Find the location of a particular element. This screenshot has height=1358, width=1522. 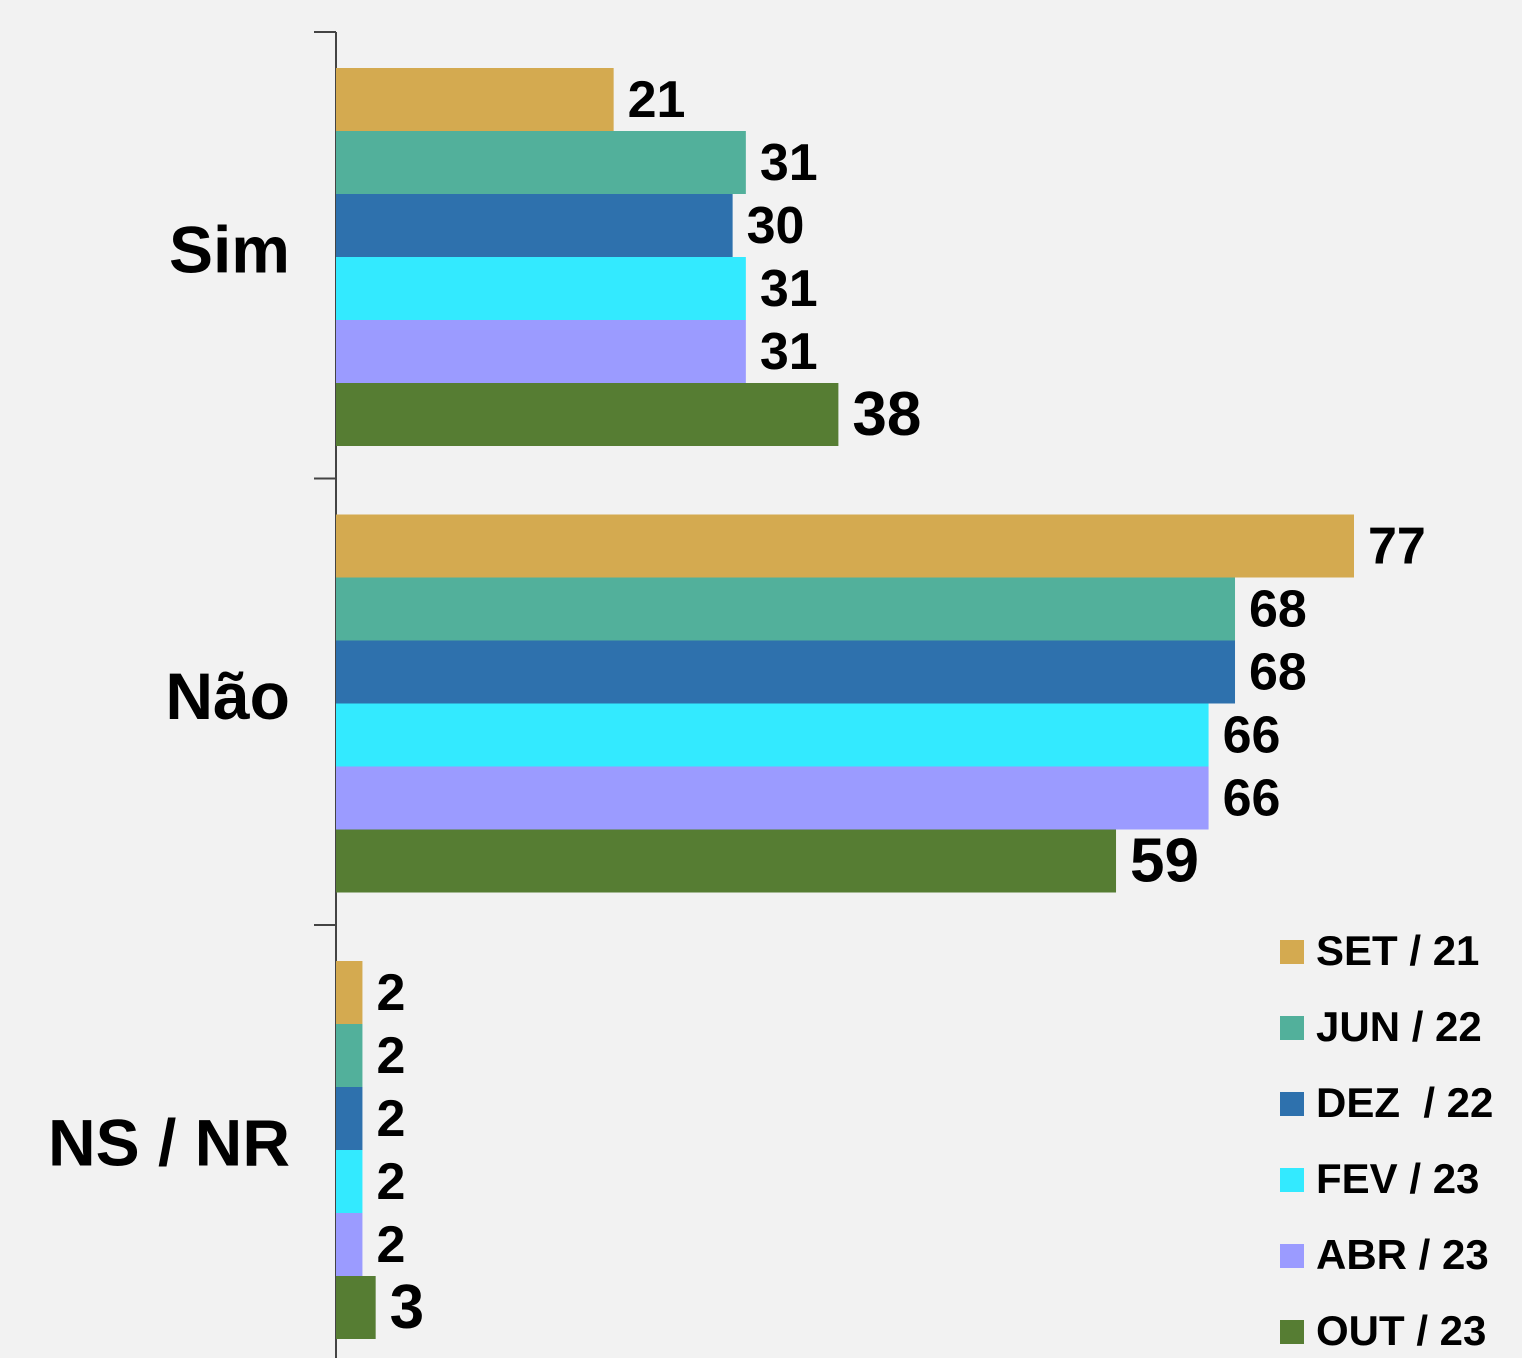

legend-label: FEV / 23 is located at coordinates (1397, 1178).